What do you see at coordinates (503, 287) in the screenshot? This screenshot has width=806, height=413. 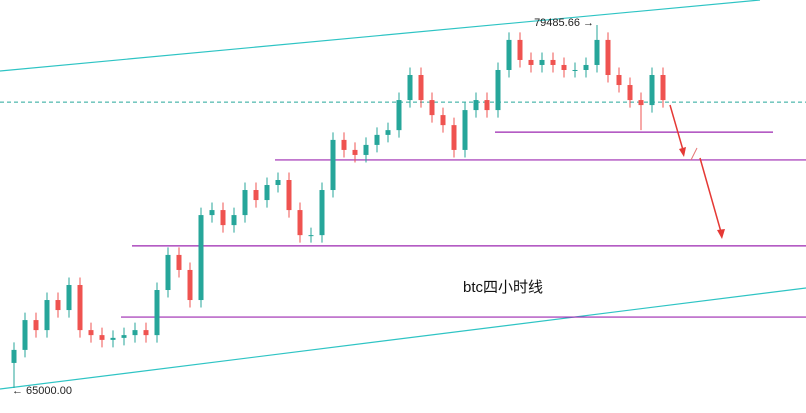 I see `chart-title: btc四小时线` at bounding box center [503, 287].